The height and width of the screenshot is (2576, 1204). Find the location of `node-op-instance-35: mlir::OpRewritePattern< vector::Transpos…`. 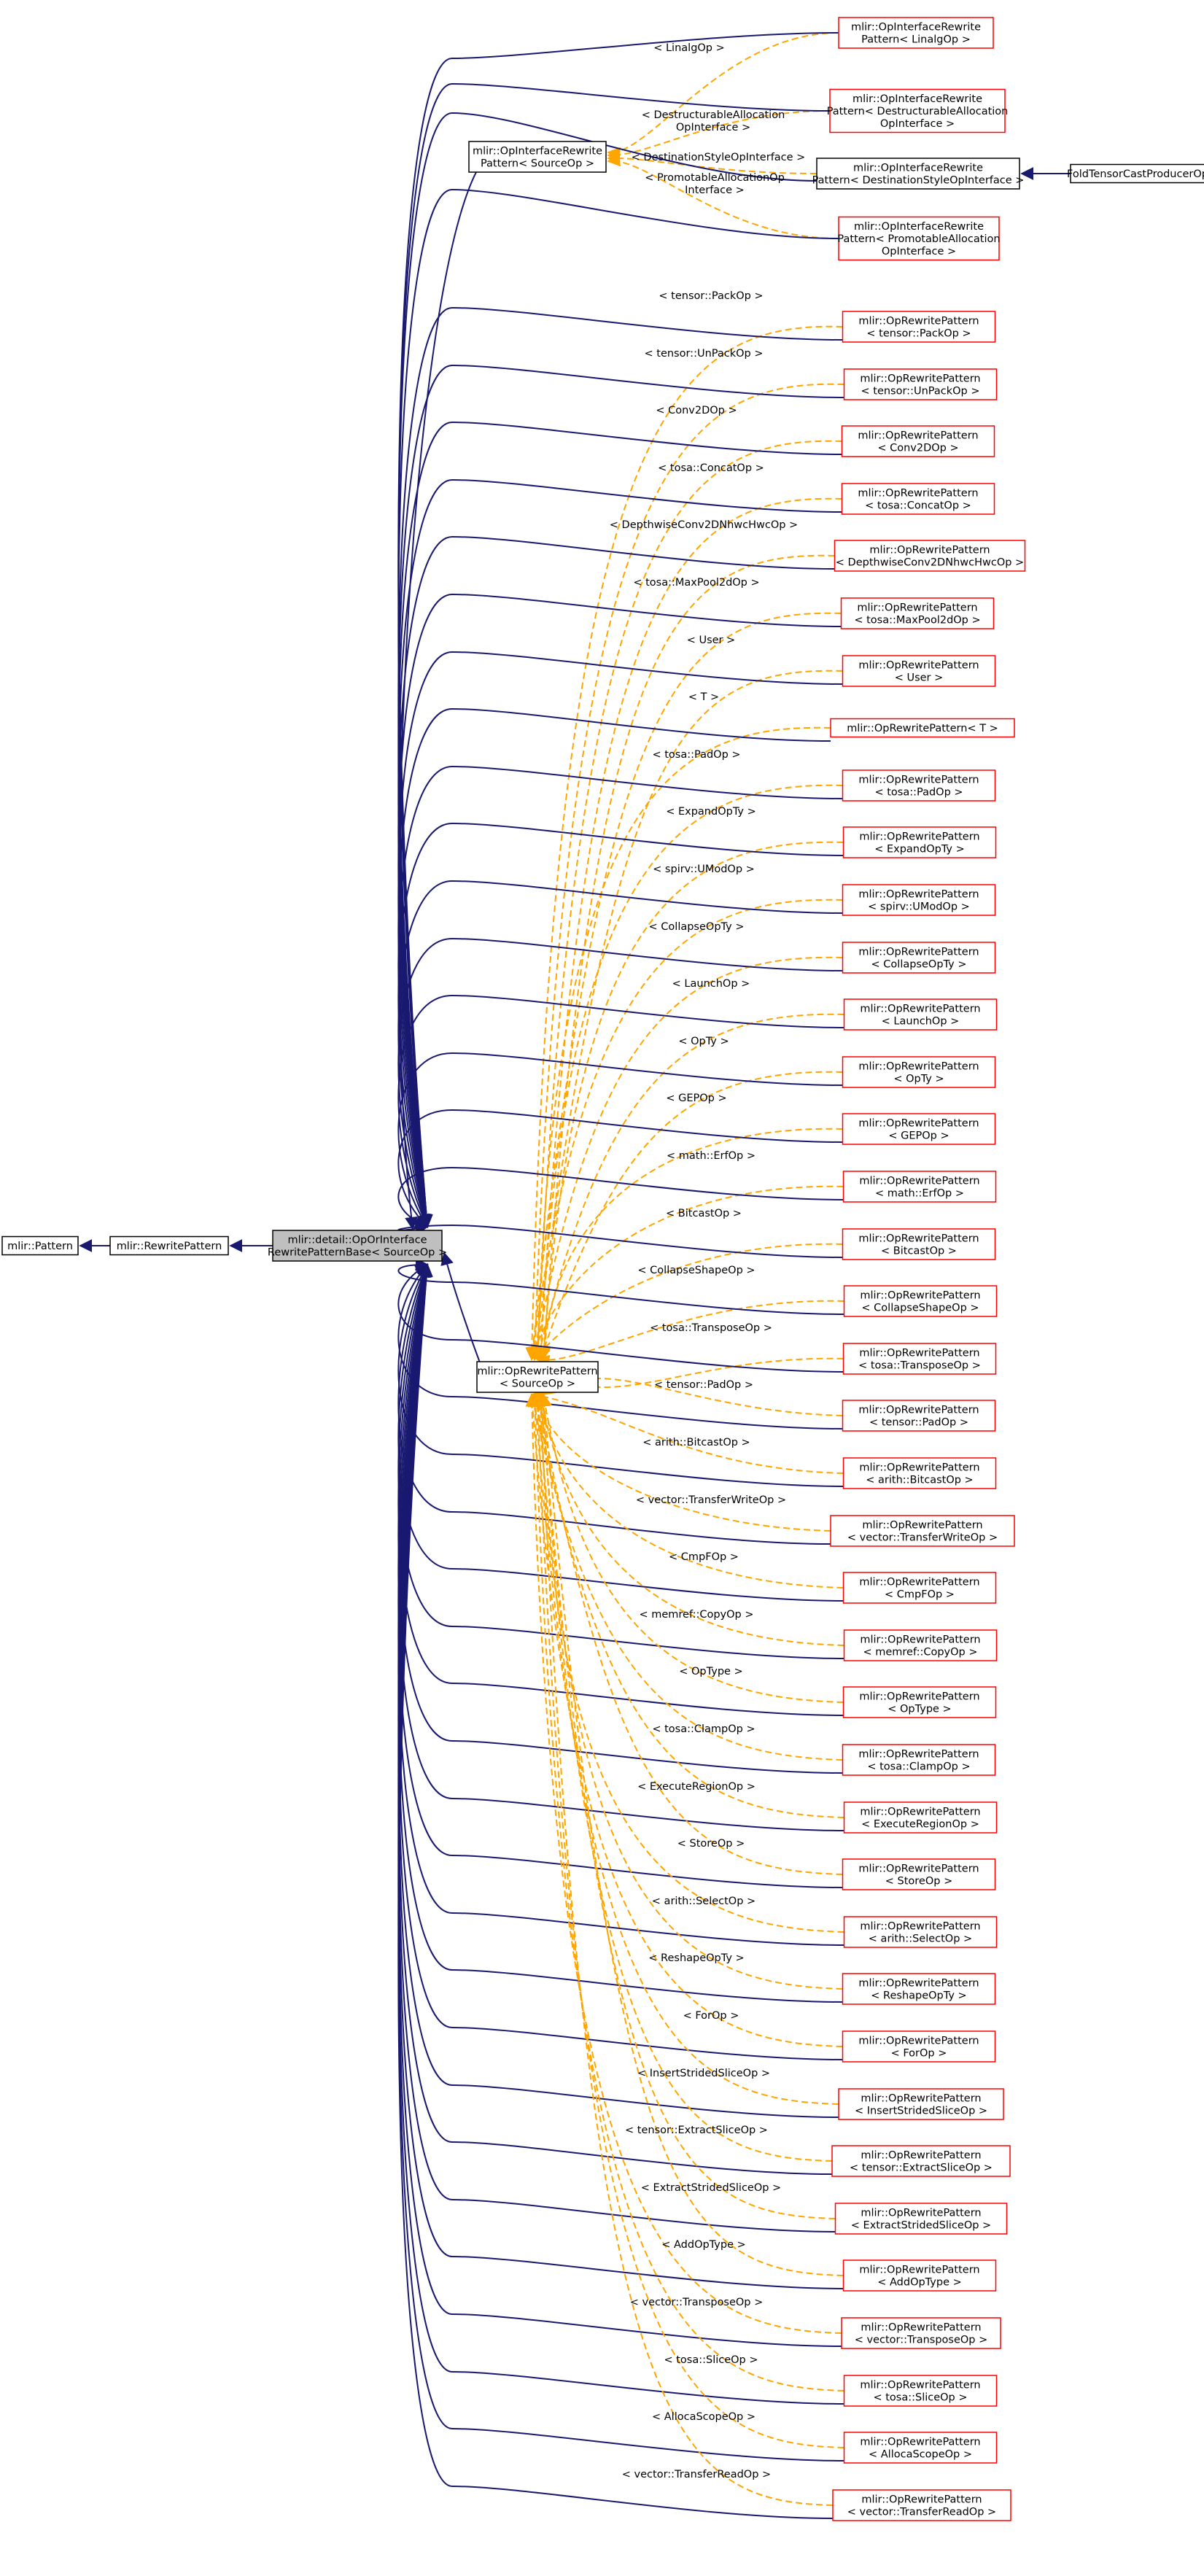

node-op-instance-35: mlir::OpRewritePattern< vector::Transpos… is located at coordinates (921, 2333).